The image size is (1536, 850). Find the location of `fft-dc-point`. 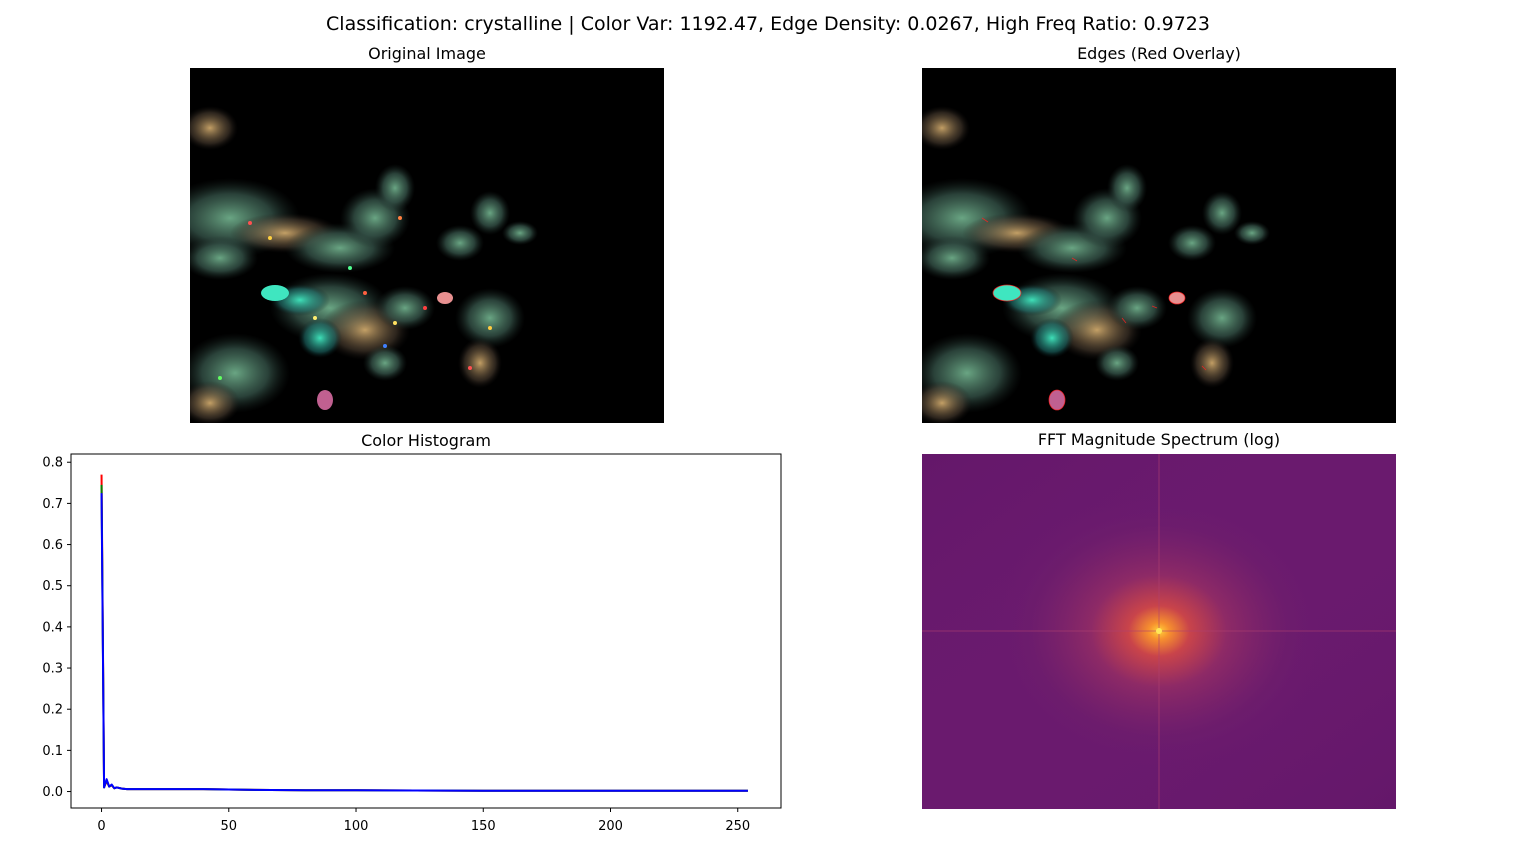

fft-dc-point is located at coordinates (1159, 631).